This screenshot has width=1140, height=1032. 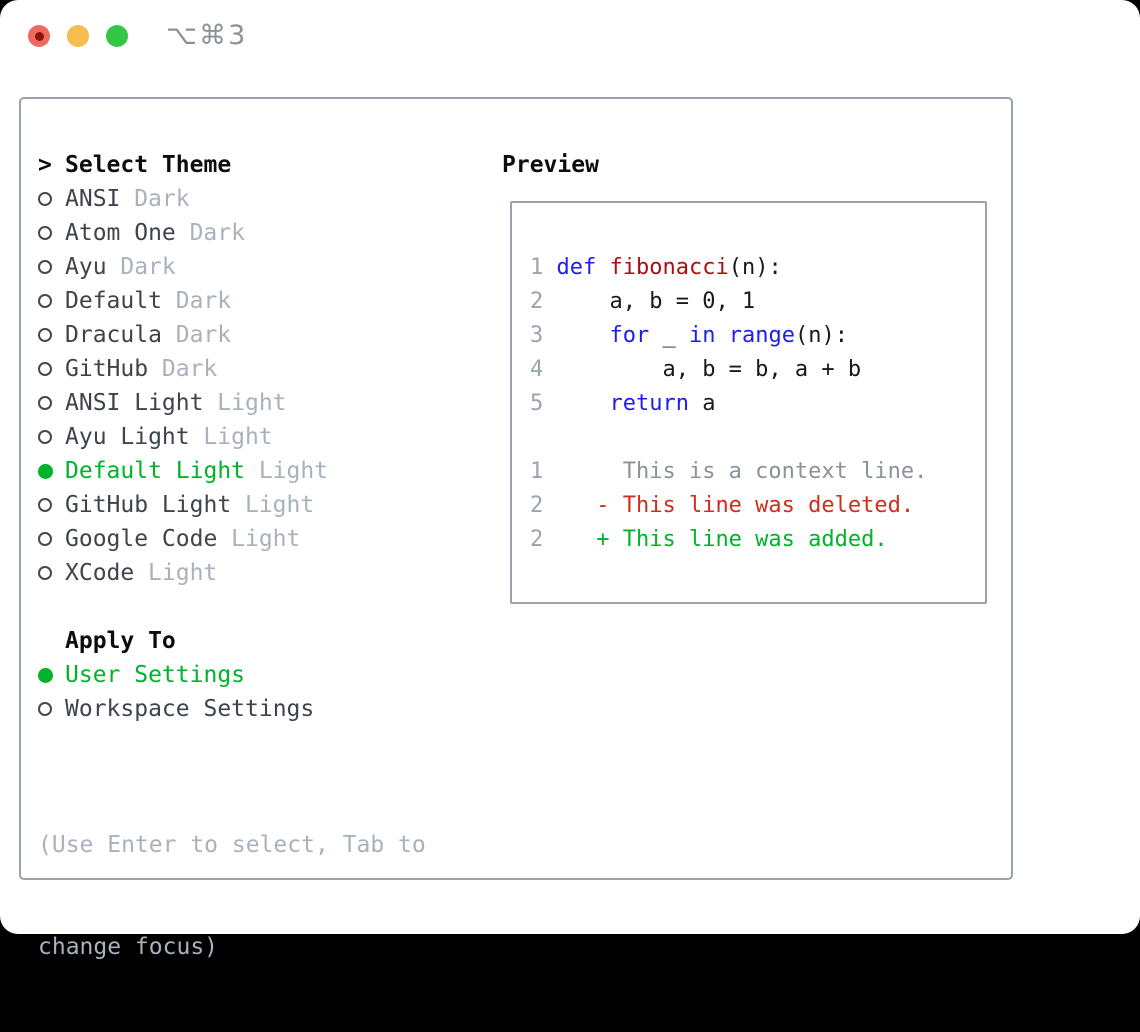 What do you see at coordinates (148, 165) in the screenshot?
I see `select-theme-title: Select Theme` at bounding box center [148, 165].